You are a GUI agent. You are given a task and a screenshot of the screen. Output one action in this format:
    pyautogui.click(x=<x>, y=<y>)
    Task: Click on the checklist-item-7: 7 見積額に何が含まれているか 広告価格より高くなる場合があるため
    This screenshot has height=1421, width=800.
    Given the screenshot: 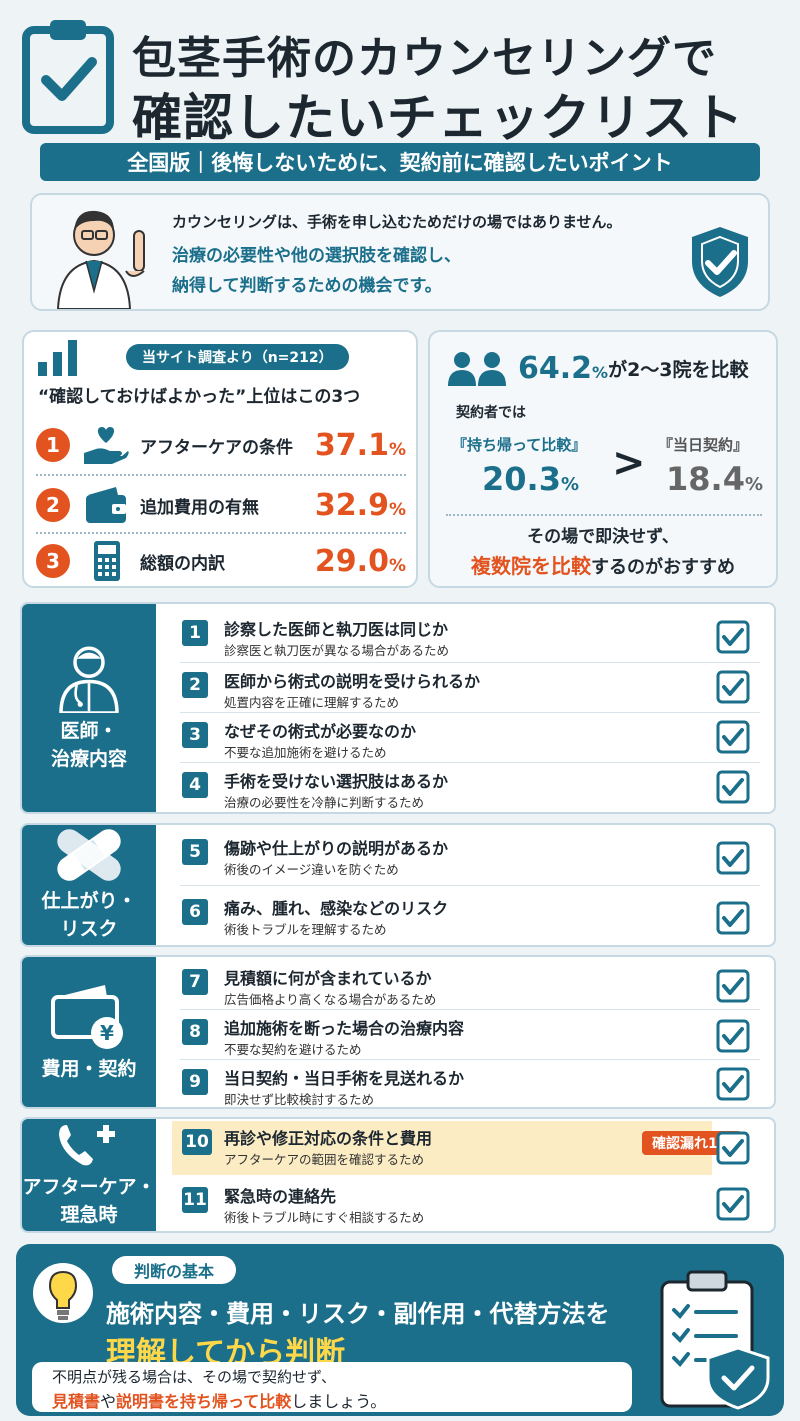 What is the action you would take?
    pyautogui.click(x=477, y=987)
    